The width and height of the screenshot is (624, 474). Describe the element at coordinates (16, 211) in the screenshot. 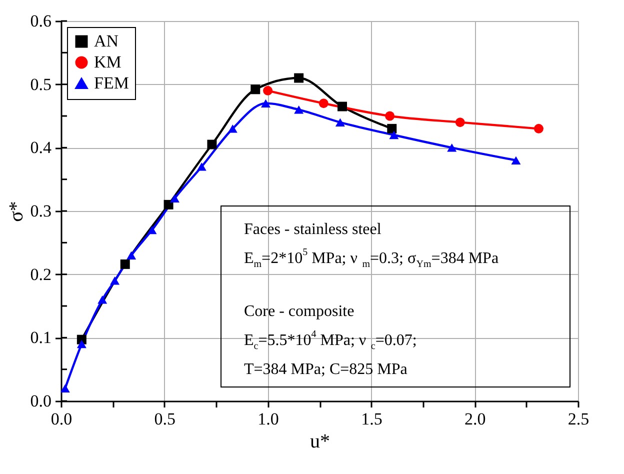

I see `y-axis-title: σ*` at that location.